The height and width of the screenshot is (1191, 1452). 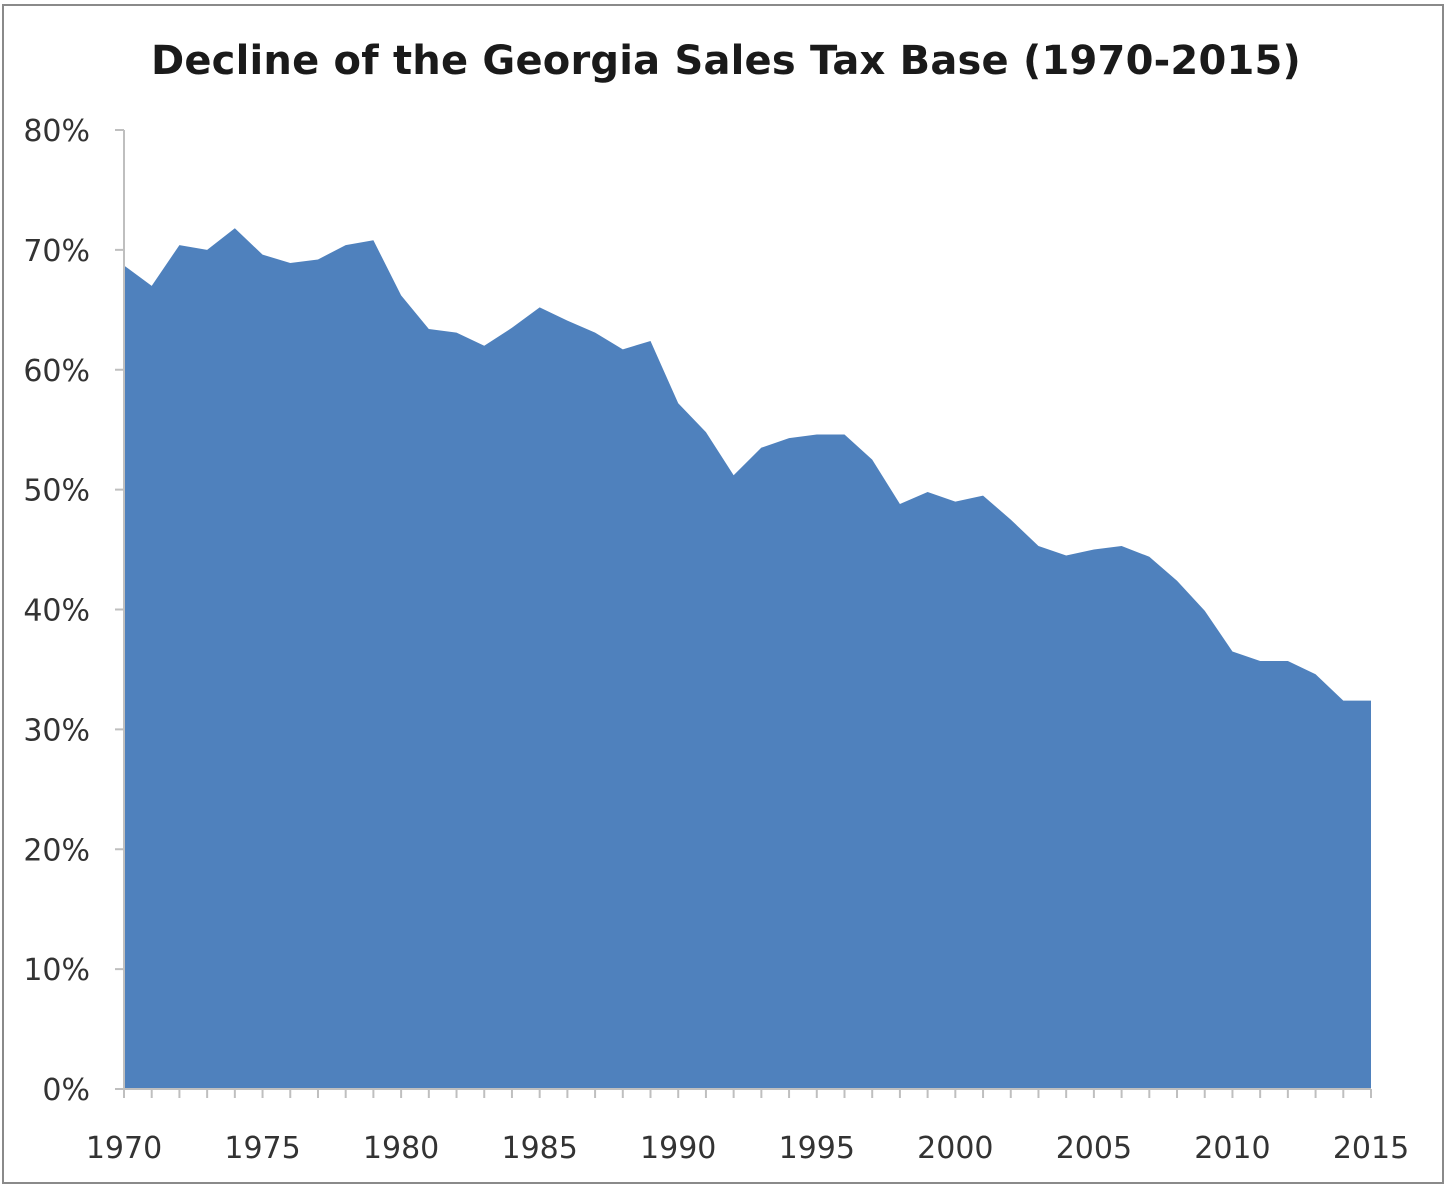 I want to click on x-tick-label-1980: 1980, so click(x=401, y=1148).